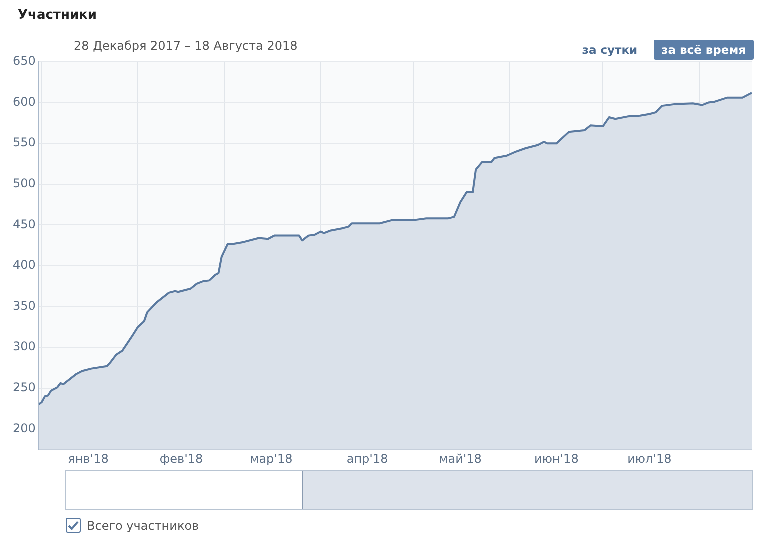 The width and height of the screenshot is (776, 548). What do you see at coordinates (24, 387) in the screenshot?
I see `y-tick-label: 250` at bounding box center [24, 387].